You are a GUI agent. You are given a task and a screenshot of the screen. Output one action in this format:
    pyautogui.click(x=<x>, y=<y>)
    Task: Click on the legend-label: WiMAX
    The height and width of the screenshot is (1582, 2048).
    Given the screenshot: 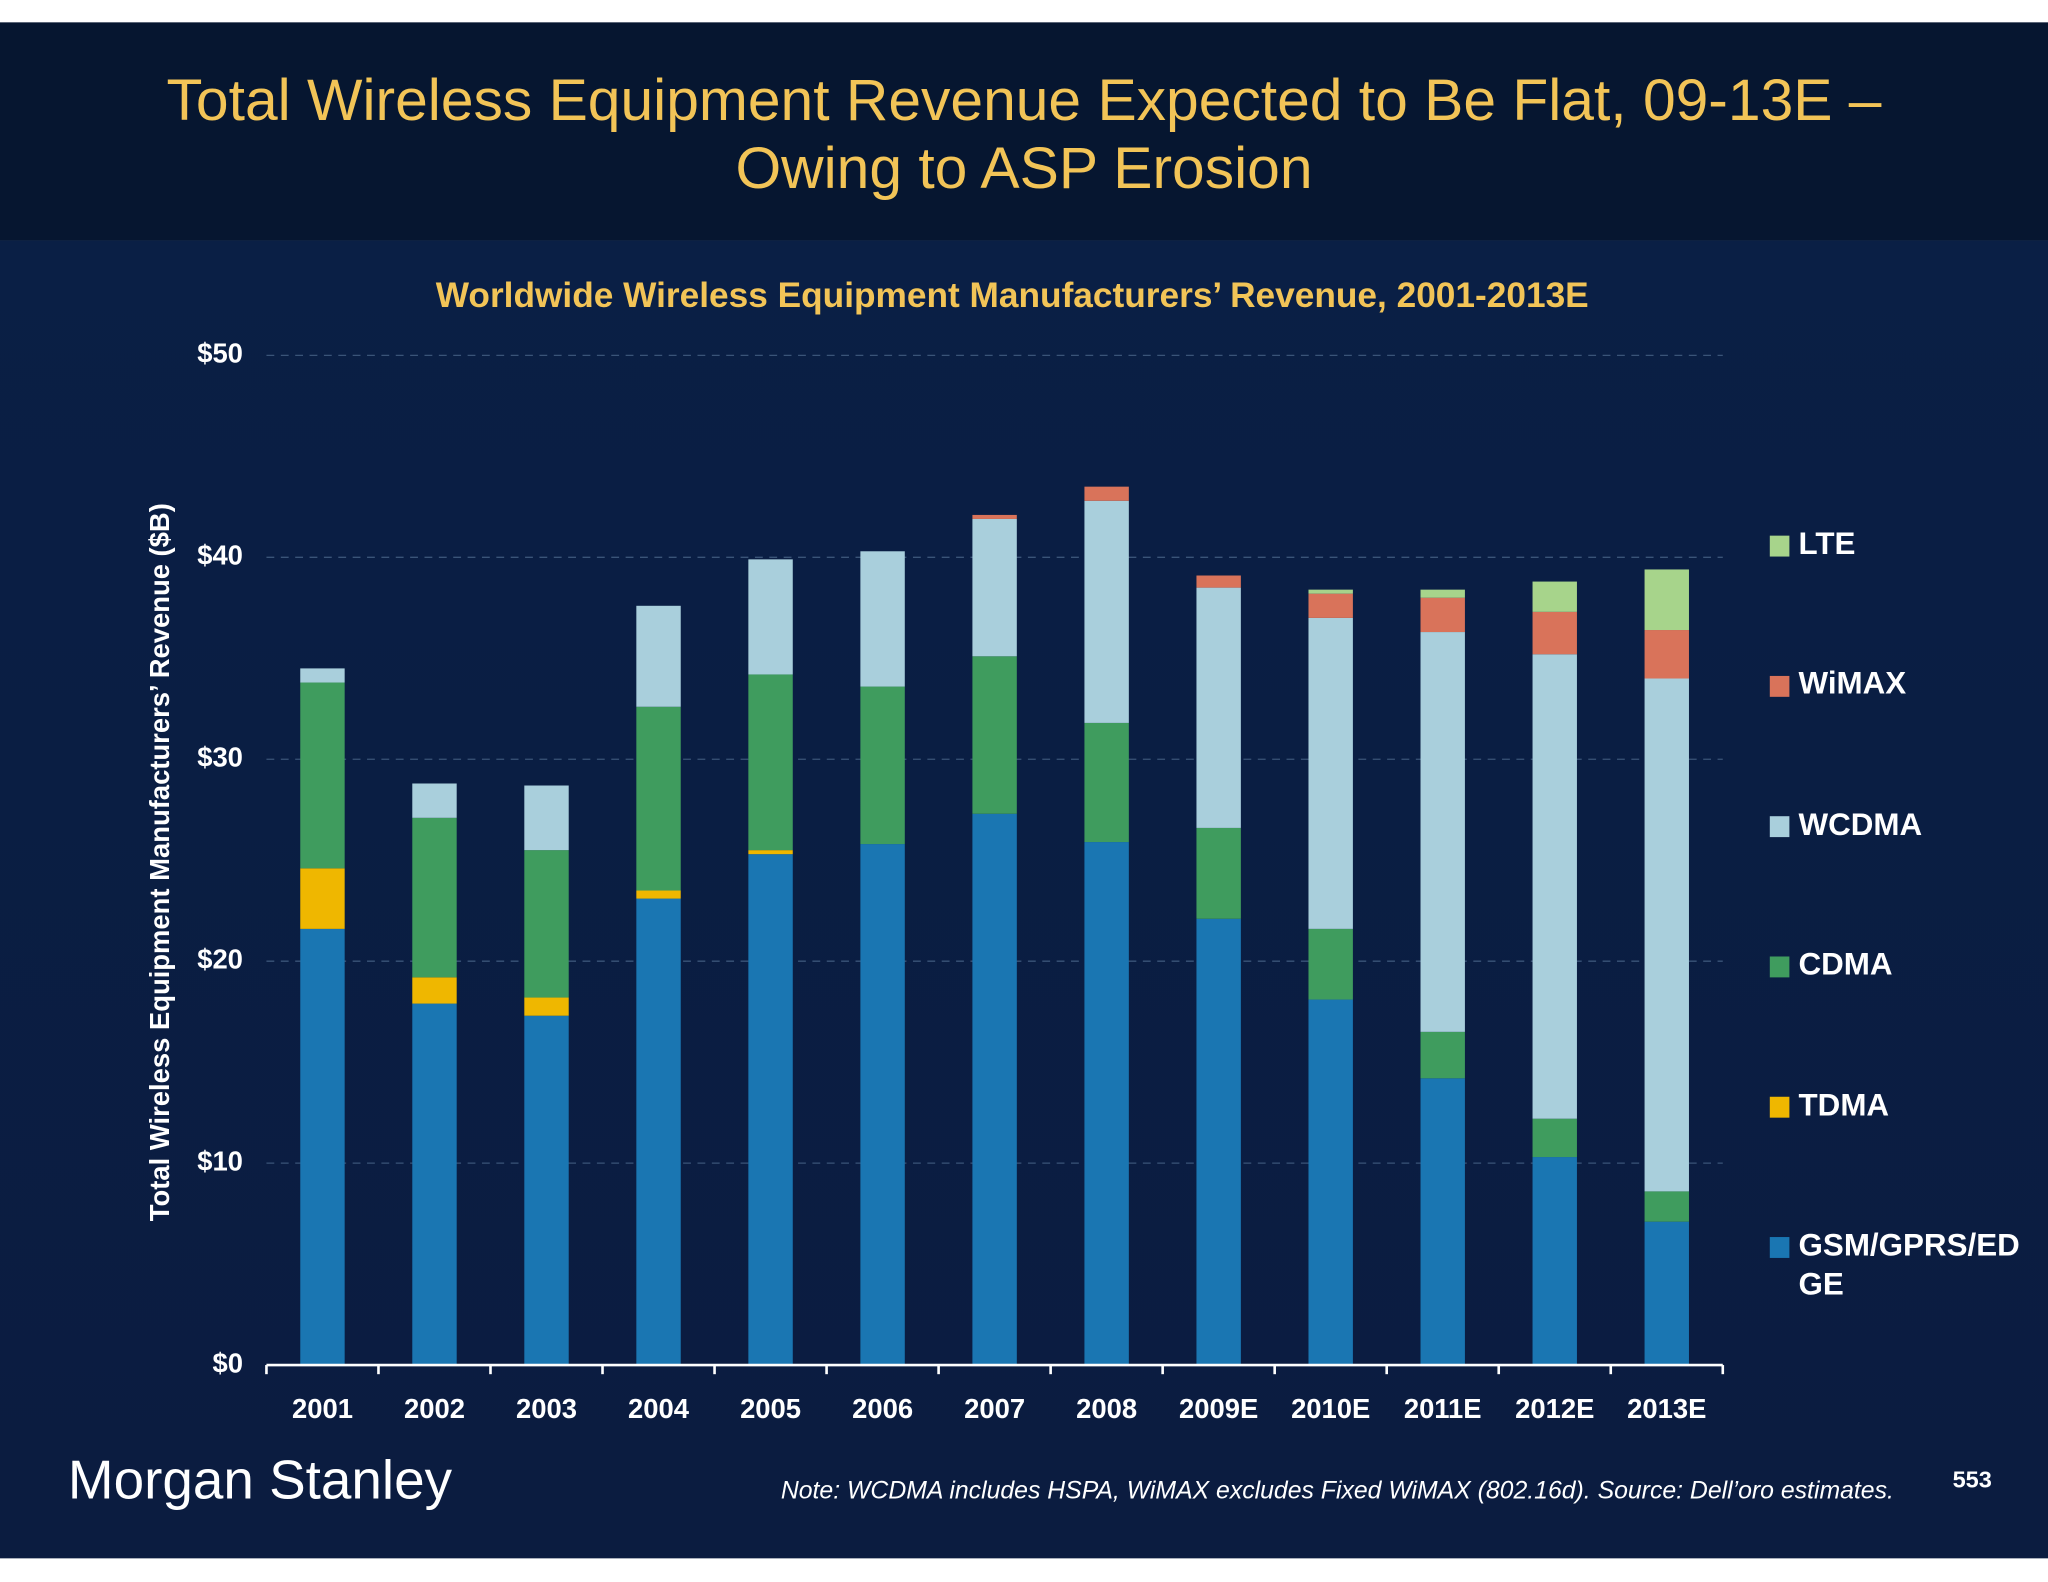 What is the action you would take?
    pyautogui.click(x=1852, y=684)
    